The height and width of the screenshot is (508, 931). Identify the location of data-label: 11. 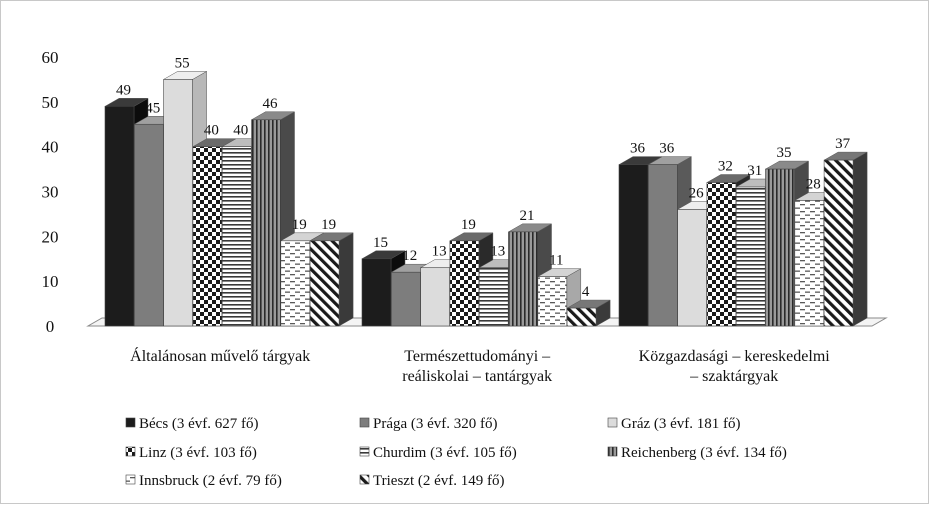
(556, 261).